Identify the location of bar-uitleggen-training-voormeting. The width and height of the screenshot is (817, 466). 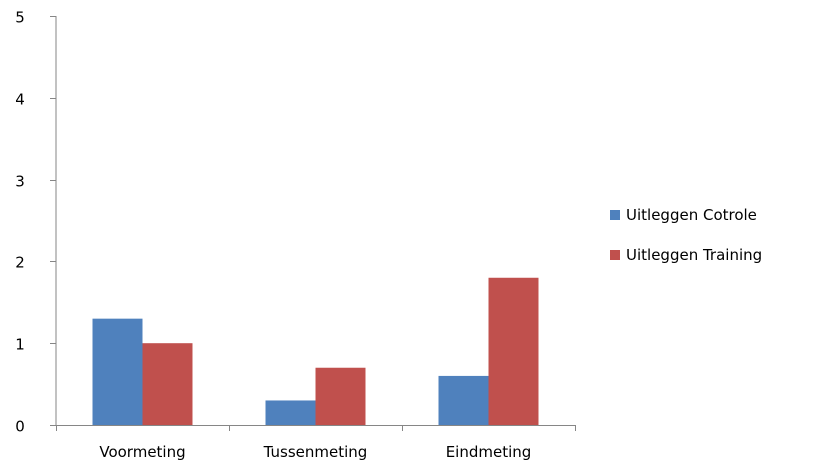
(167, 384).